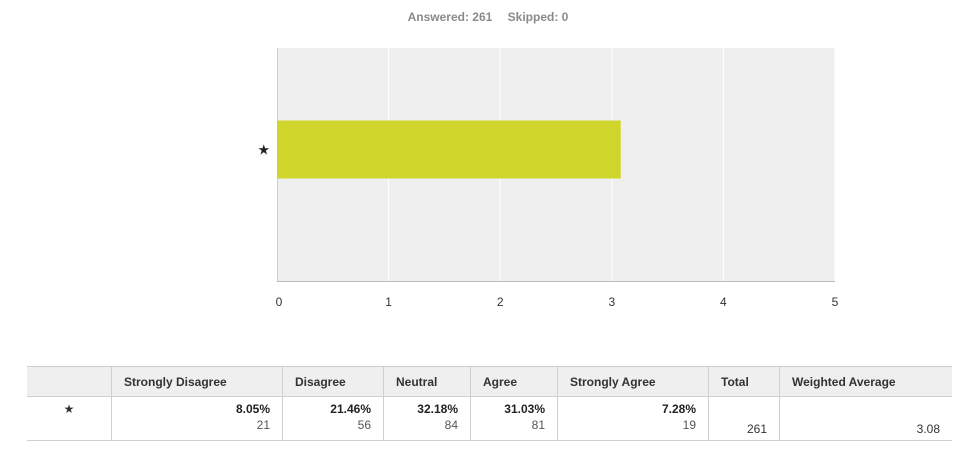 The width and height of the screenshot is (976, 472). Describe the element at coordinates (633, 381) in the screenshot. I see `header-strongly-agree: Strongly Agree` at that location.